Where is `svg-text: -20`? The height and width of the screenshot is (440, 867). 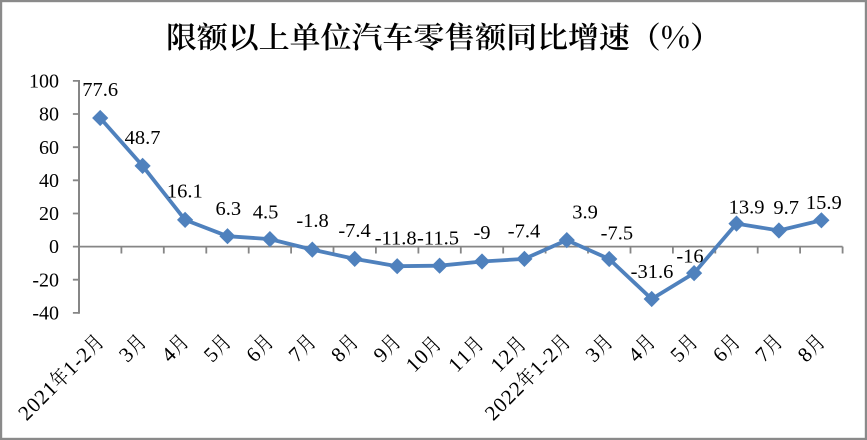 svg-text: -20 is located at coordinates (45, 280).